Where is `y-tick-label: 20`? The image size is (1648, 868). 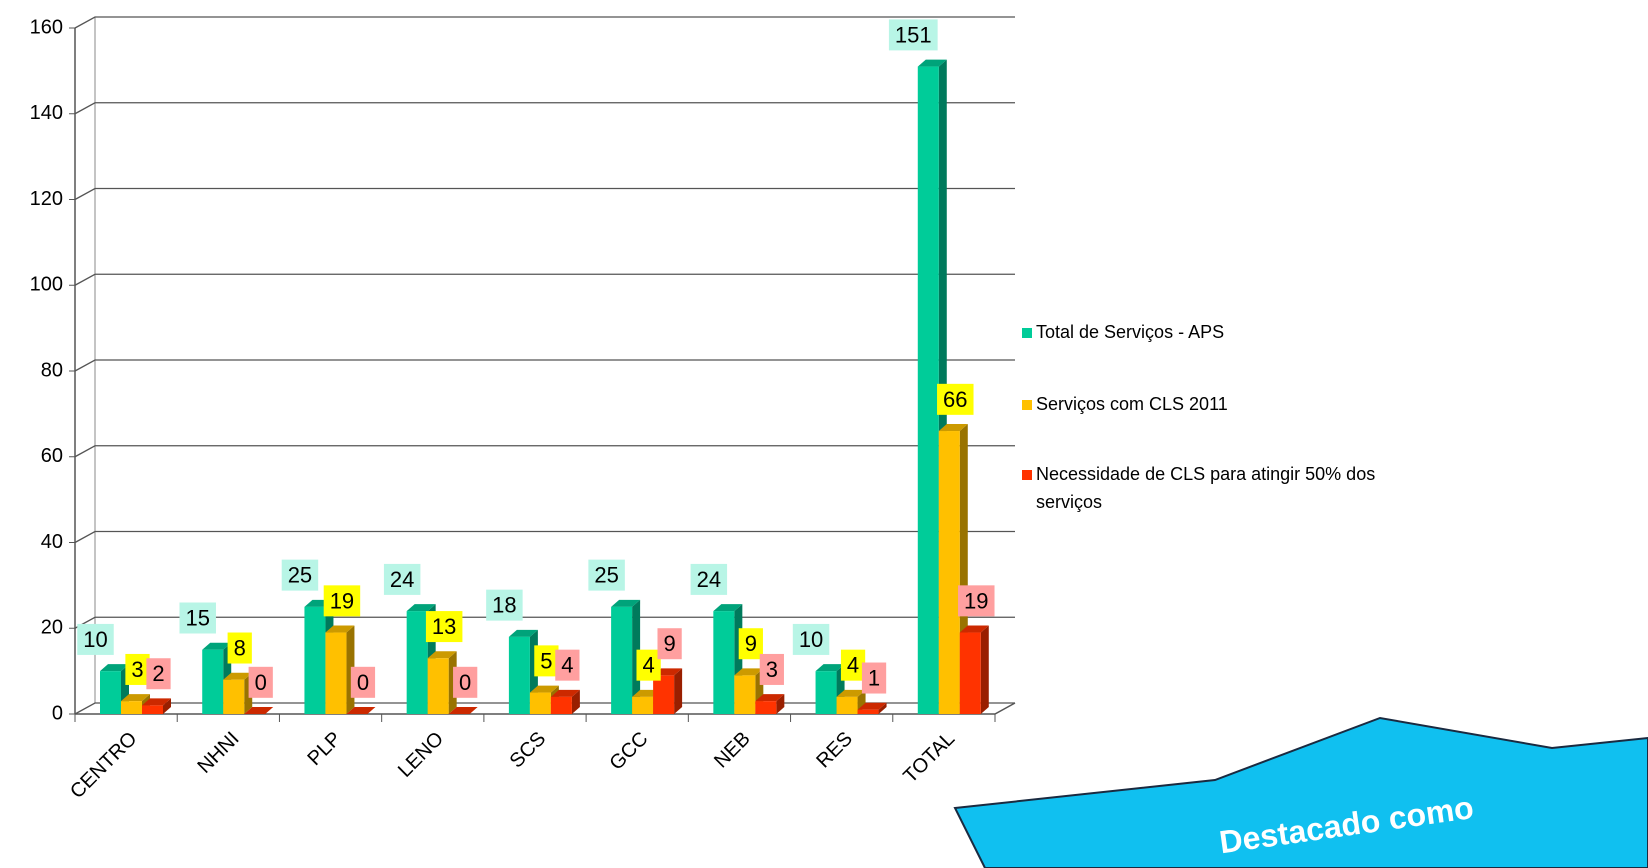 y-tick-label: 20 is located at coordinates (52, 628).